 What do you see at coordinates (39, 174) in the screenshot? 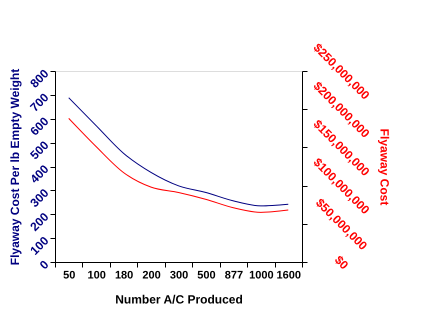
I see `y-tick-label: 400` at bounding box center [39, 174].